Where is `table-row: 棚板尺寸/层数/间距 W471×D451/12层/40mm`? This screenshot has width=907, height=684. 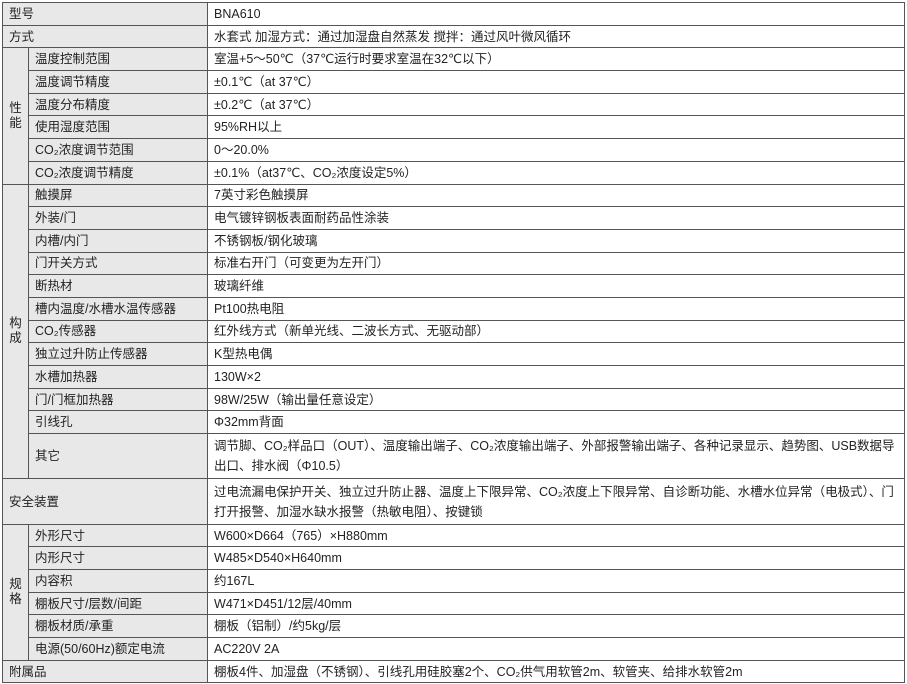 table-row: 棚板尺寸/层数/间距 W471×D451/12层/40mm is located at coordinates (454, 603).